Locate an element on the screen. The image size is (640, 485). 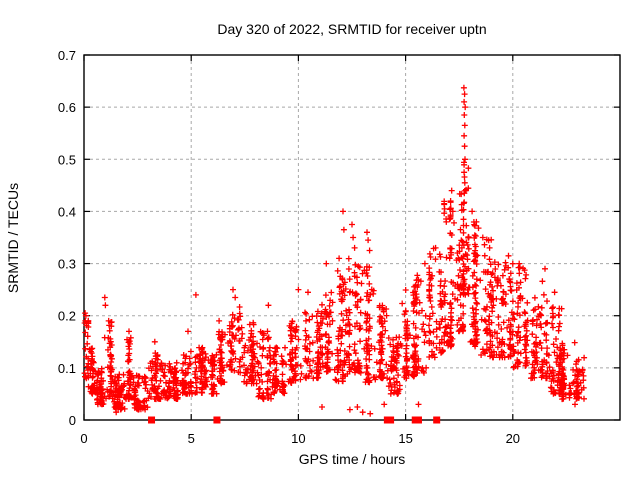
y-tick-label: 0 is located at coordinates (72, 420).